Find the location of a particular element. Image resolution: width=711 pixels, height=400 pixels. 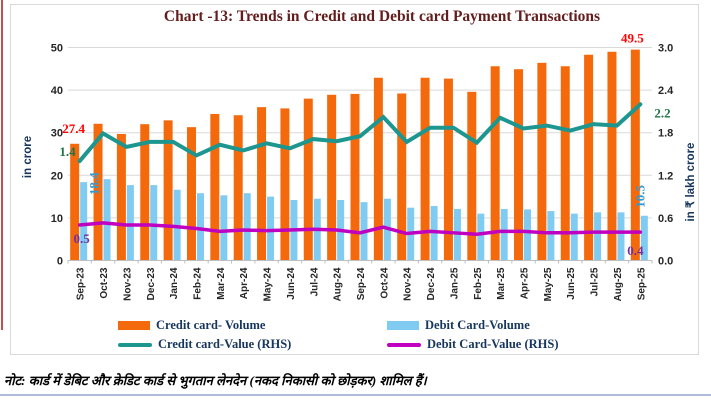

svg-text: 0 is located at coordinates (60, 262).